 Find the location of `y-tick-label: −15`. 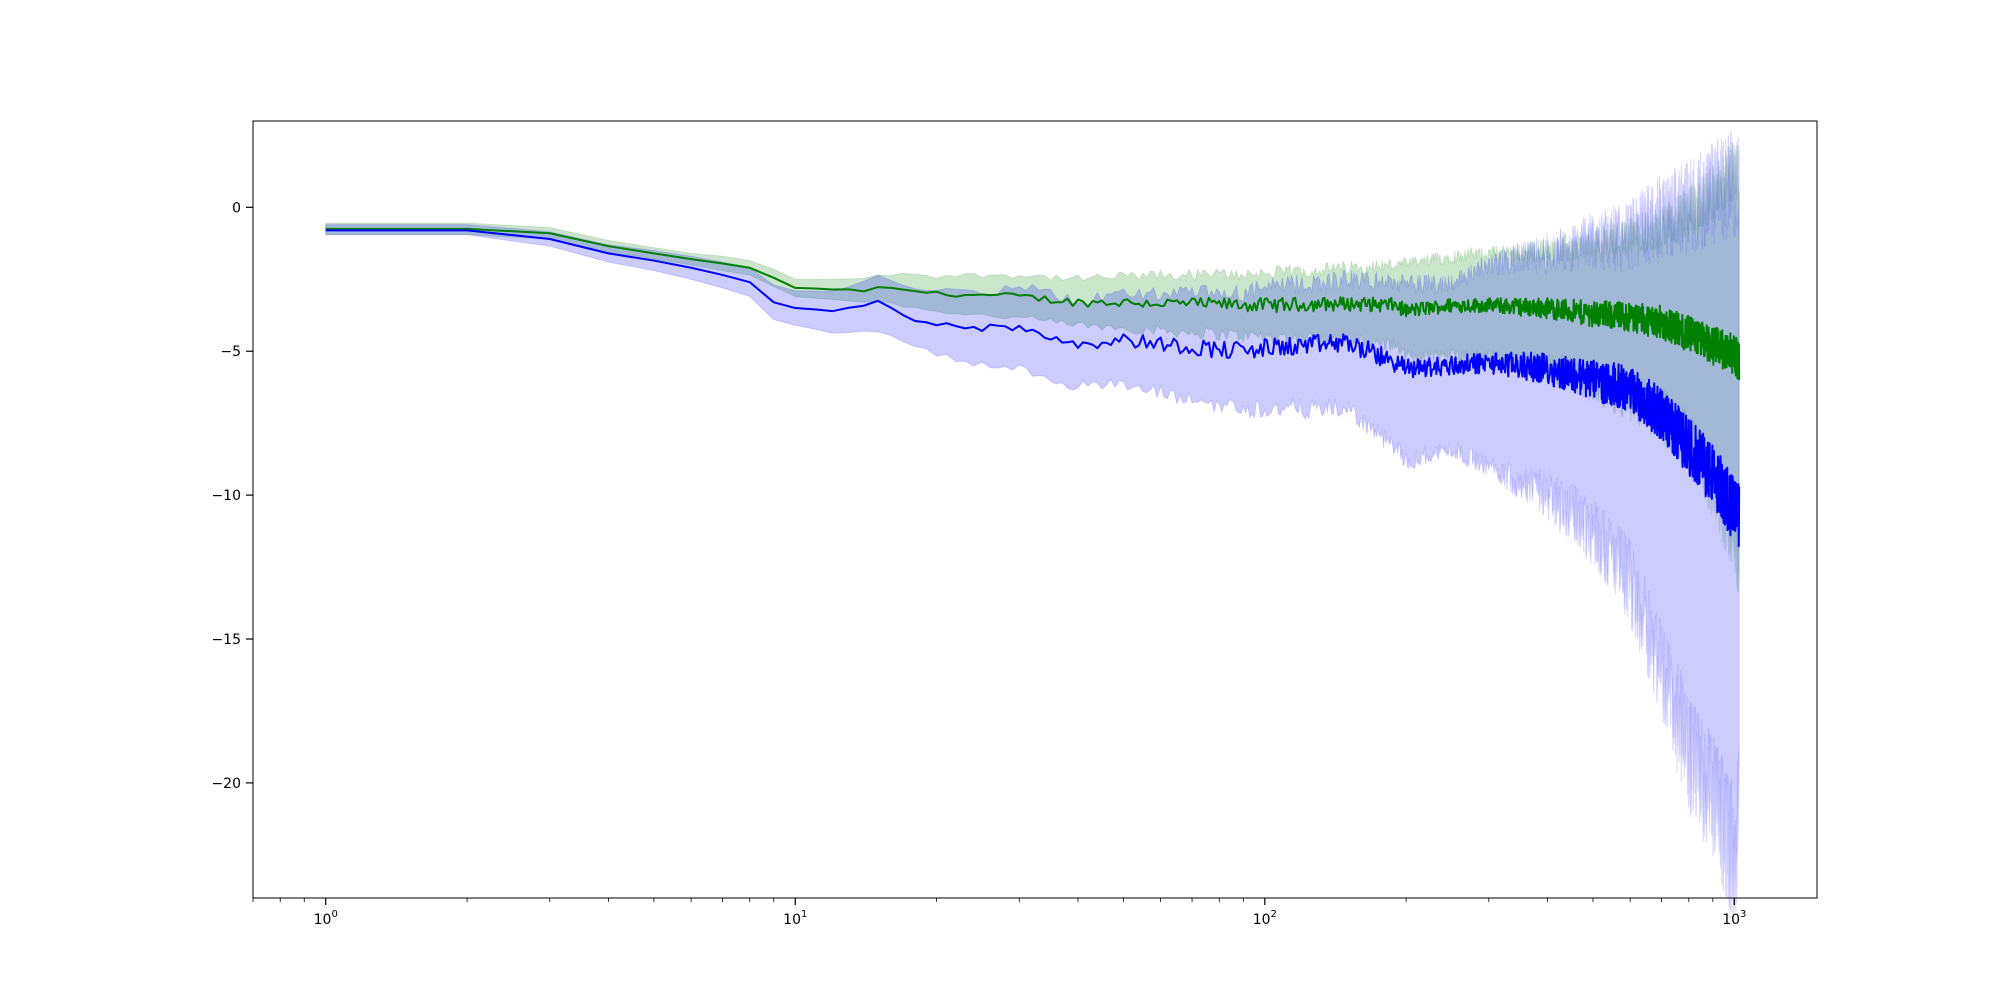

y-tick-label: −15 is located at coordinates (226, 640).